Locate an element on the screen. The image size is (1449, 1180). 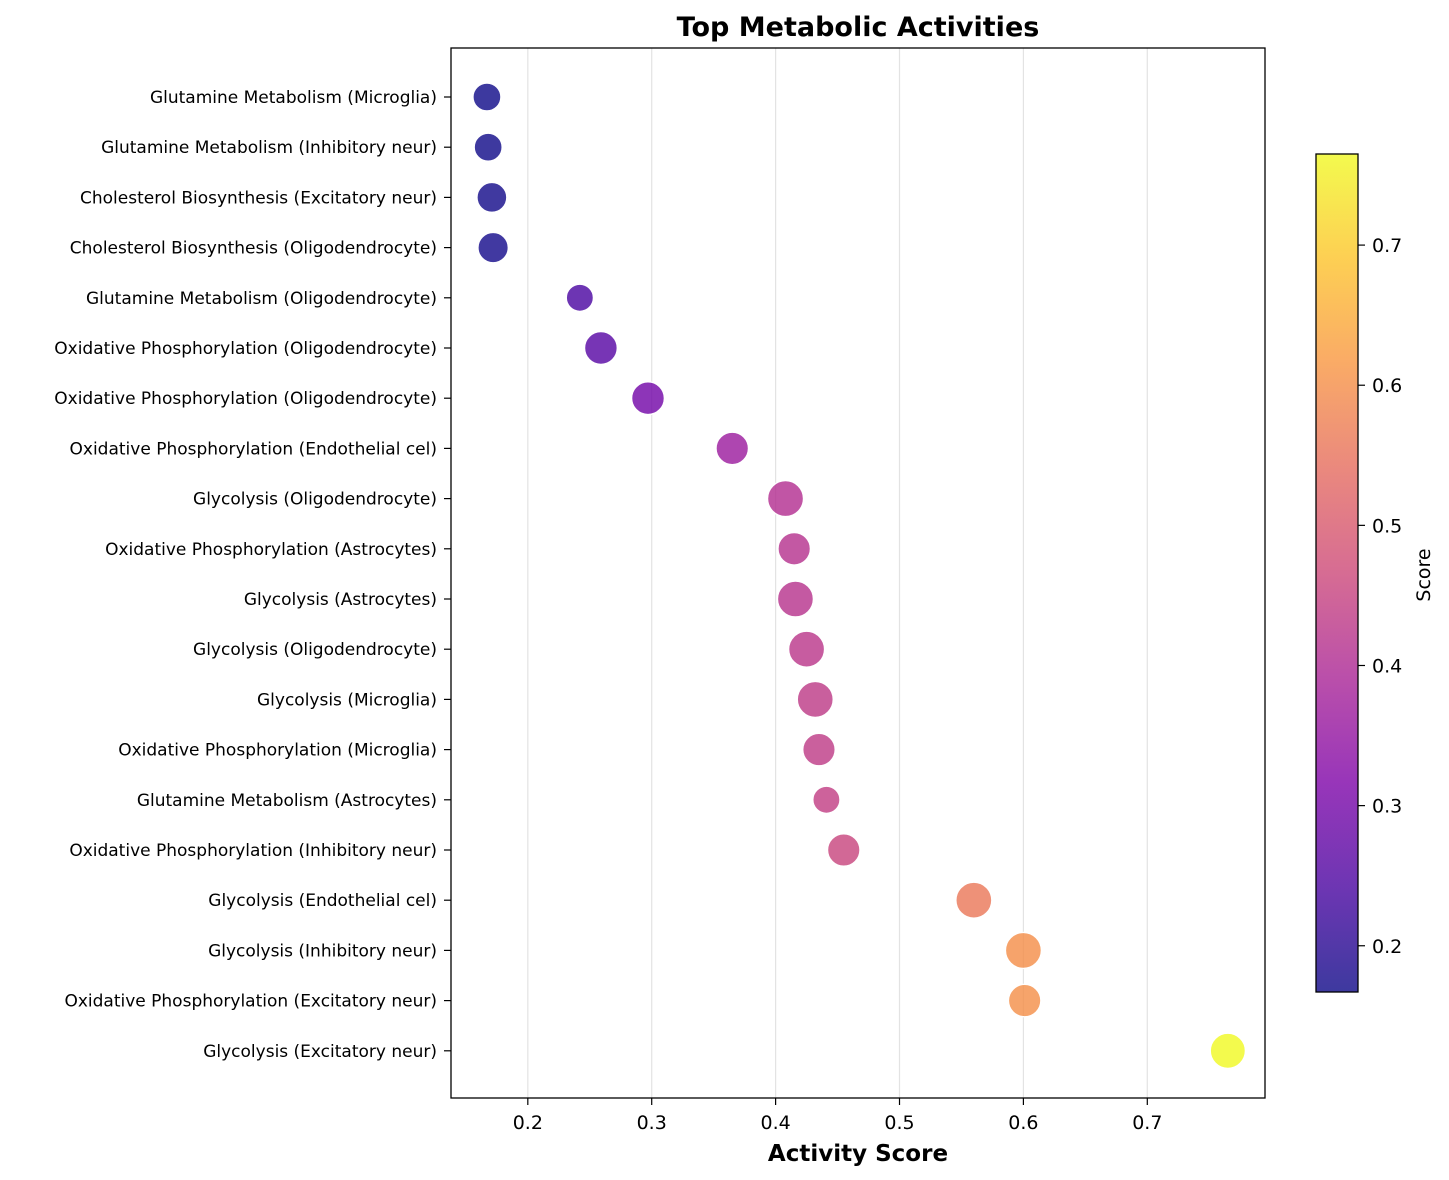
x-tick-label: 0.4 is located at coordinates (775, 1123).